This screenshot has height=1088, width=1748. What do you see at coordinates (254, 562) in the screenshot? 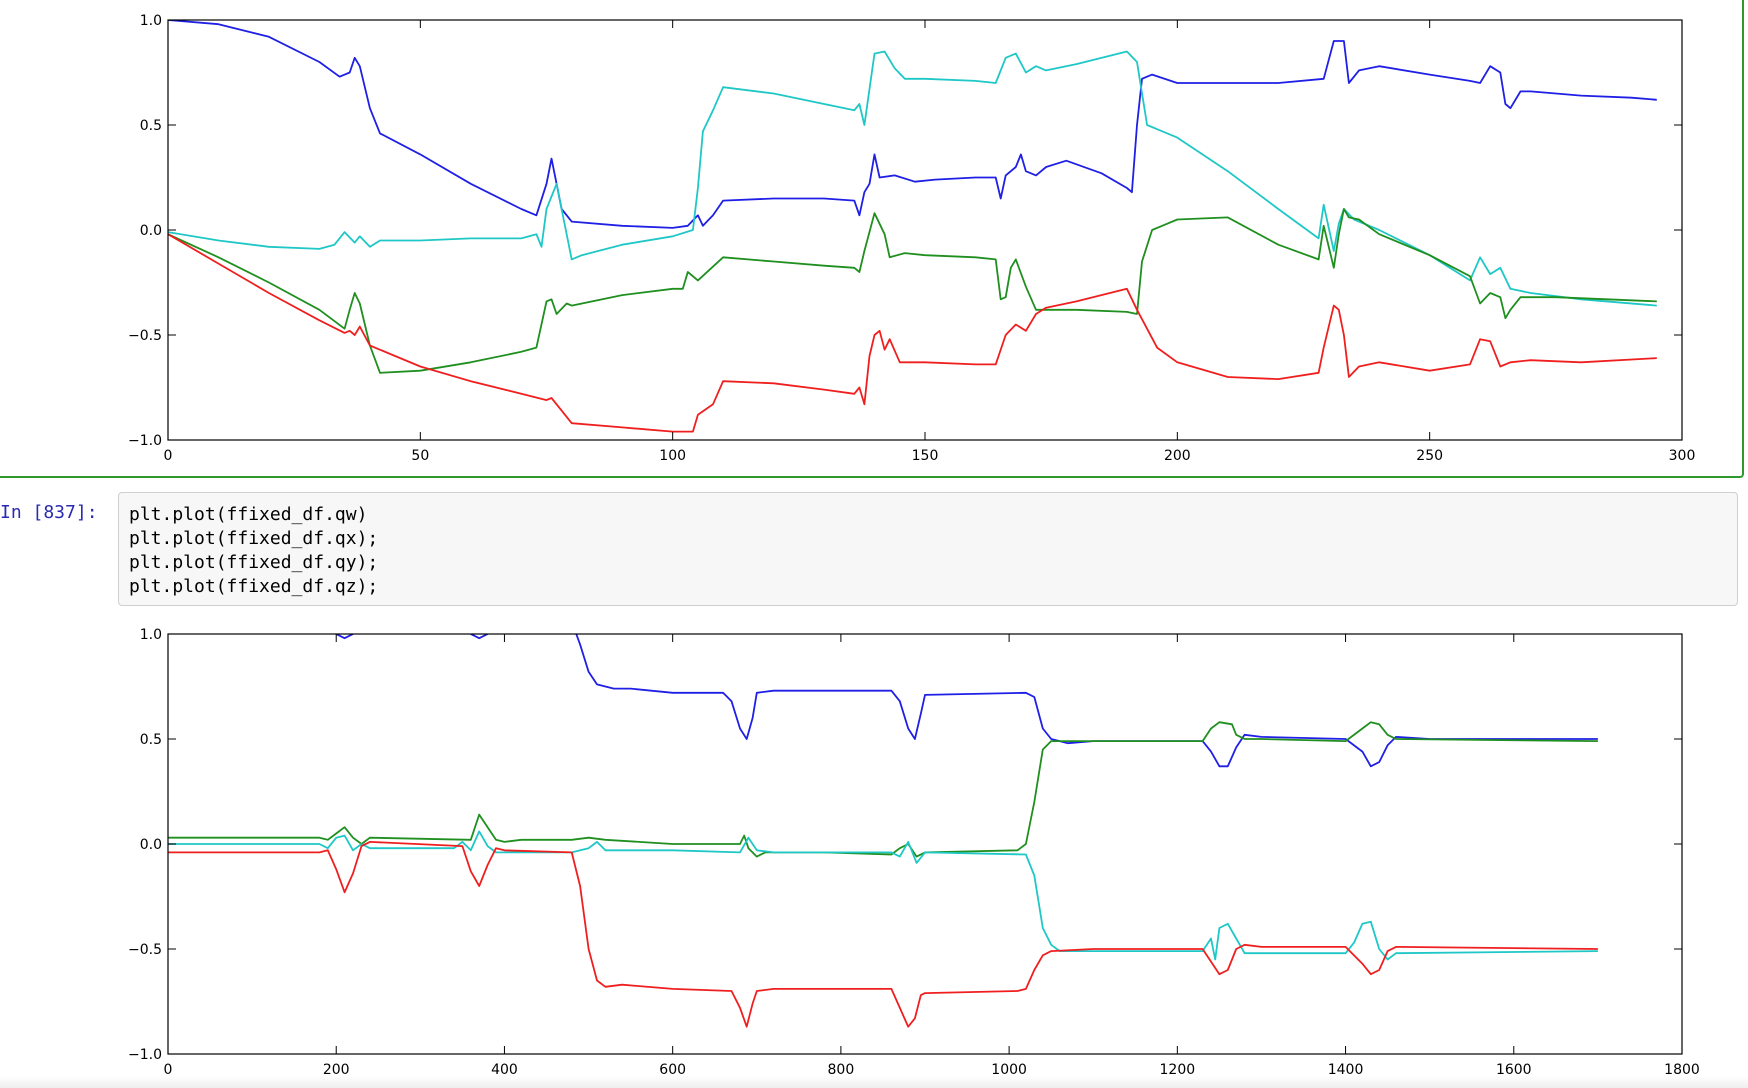
I see `code-line: plt.plot(ffixed_df.qy);` at bounding box center [254, 562].